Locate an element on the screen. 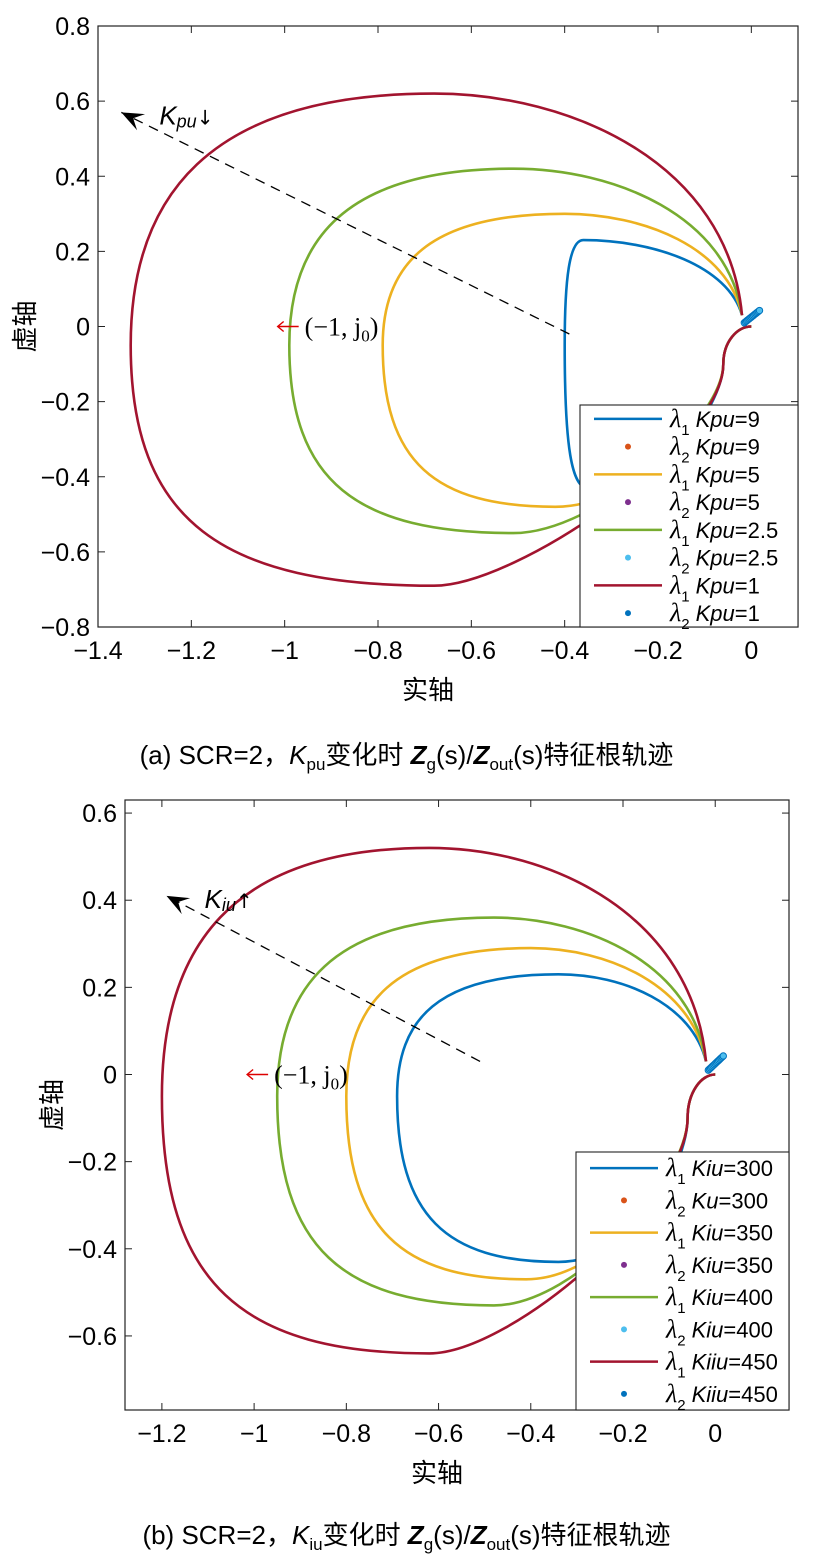  caption-b: (b) SCR=2，Kiu变化时 Zg(s)/Zout(s)特征根轨迹 is located at coordinates (406, 1535).